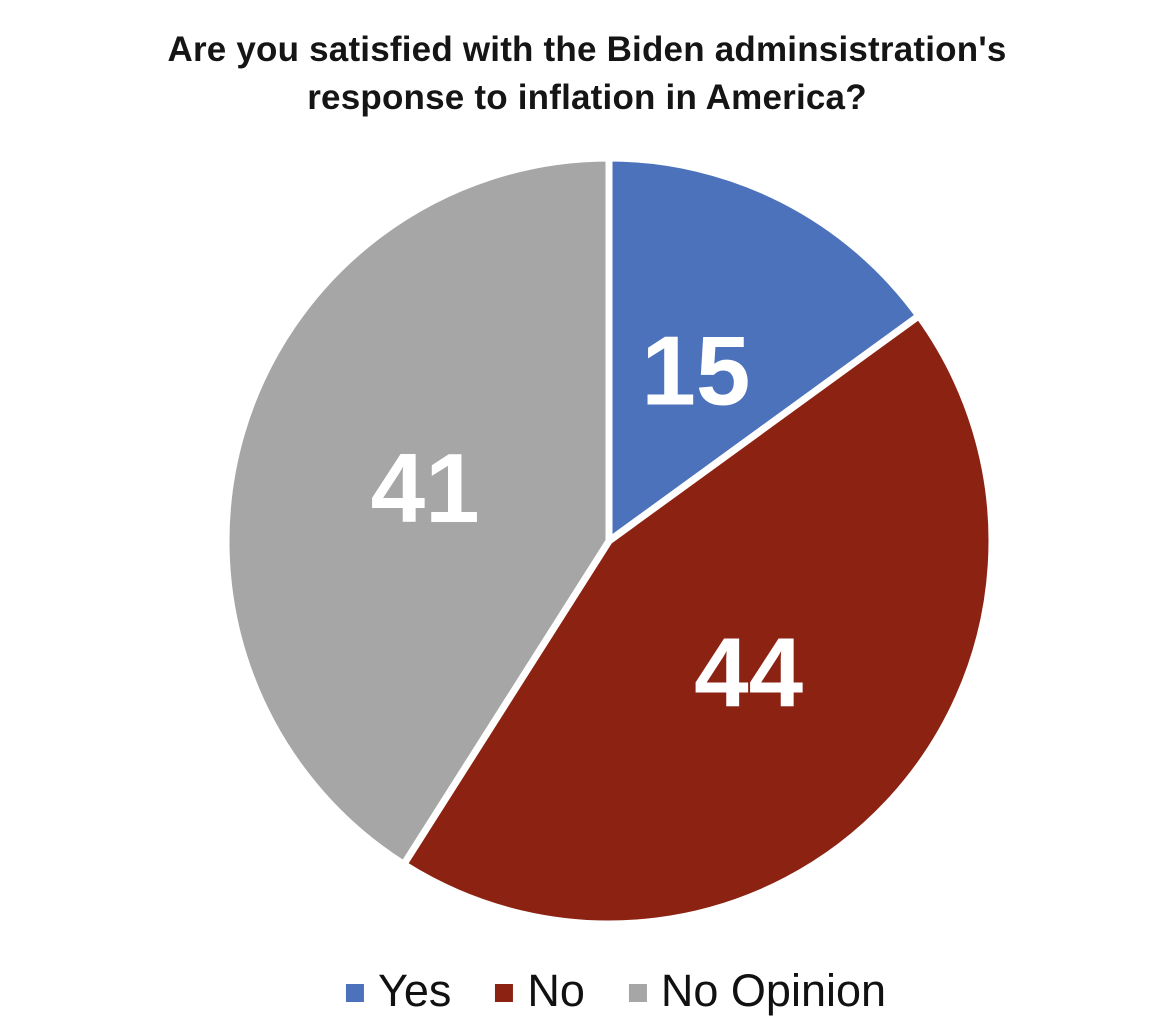 The image size is (1174, 1033). I want to click on legend-item-yes: Yes, so click(398, 990).